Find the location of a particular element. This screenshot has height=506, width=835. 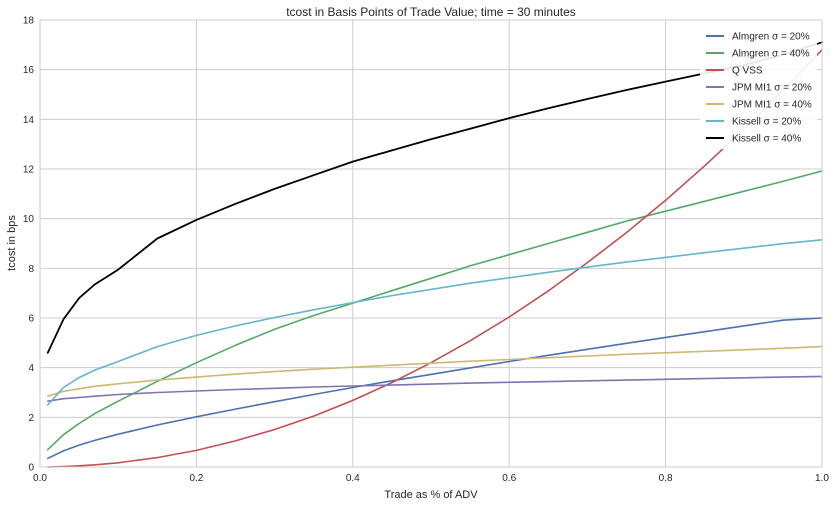

legend-entry: Almgren σ = 40% is located at coordinates (771, 54).